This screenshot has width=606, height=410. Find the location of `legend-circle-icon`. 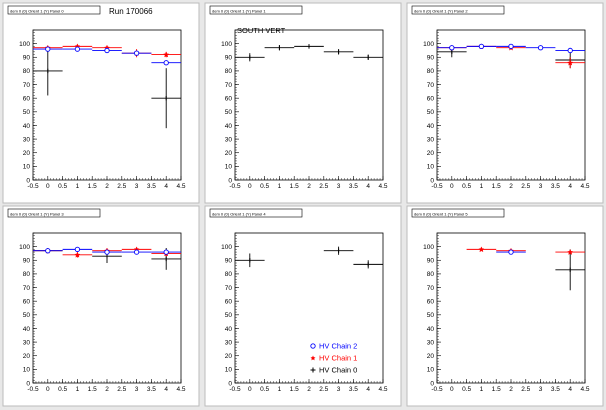

legend-circle-icon is located at coordinates (313, 346).